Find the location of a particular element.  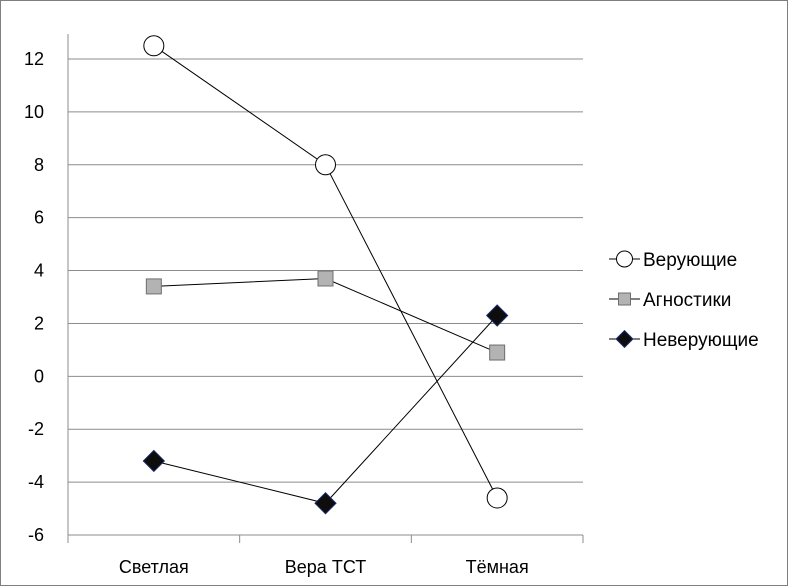

y-axis-tick-labels: 12 10 8 6 4 2 0 -2 -4 -6 is located at coordinates (34, 297).